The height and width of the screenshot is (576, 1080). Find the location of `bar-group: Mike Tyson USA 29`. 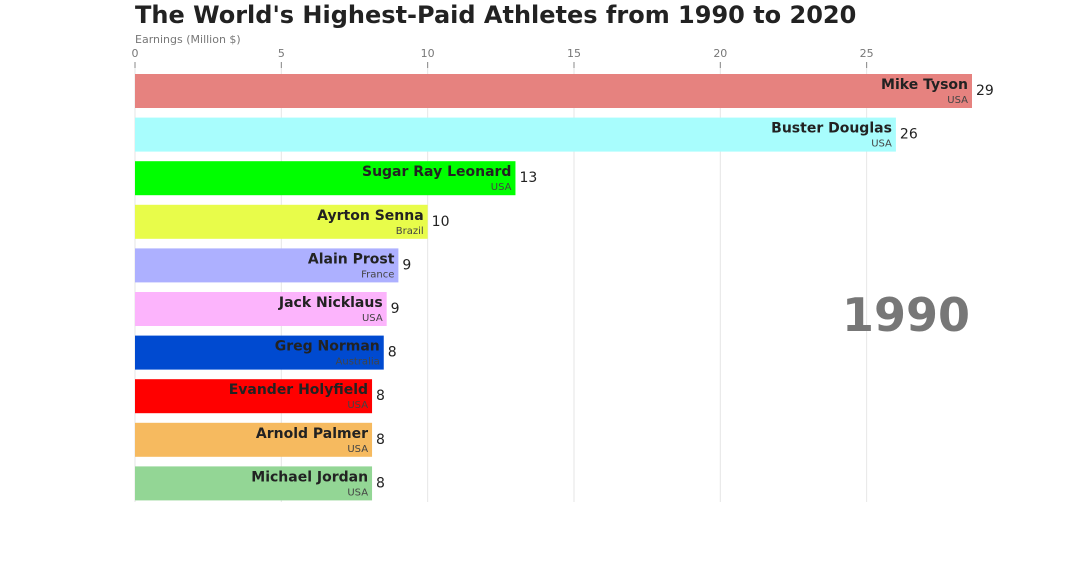

bar-group: Mike Tyson USA 29 is located at coordinates (564, 91).